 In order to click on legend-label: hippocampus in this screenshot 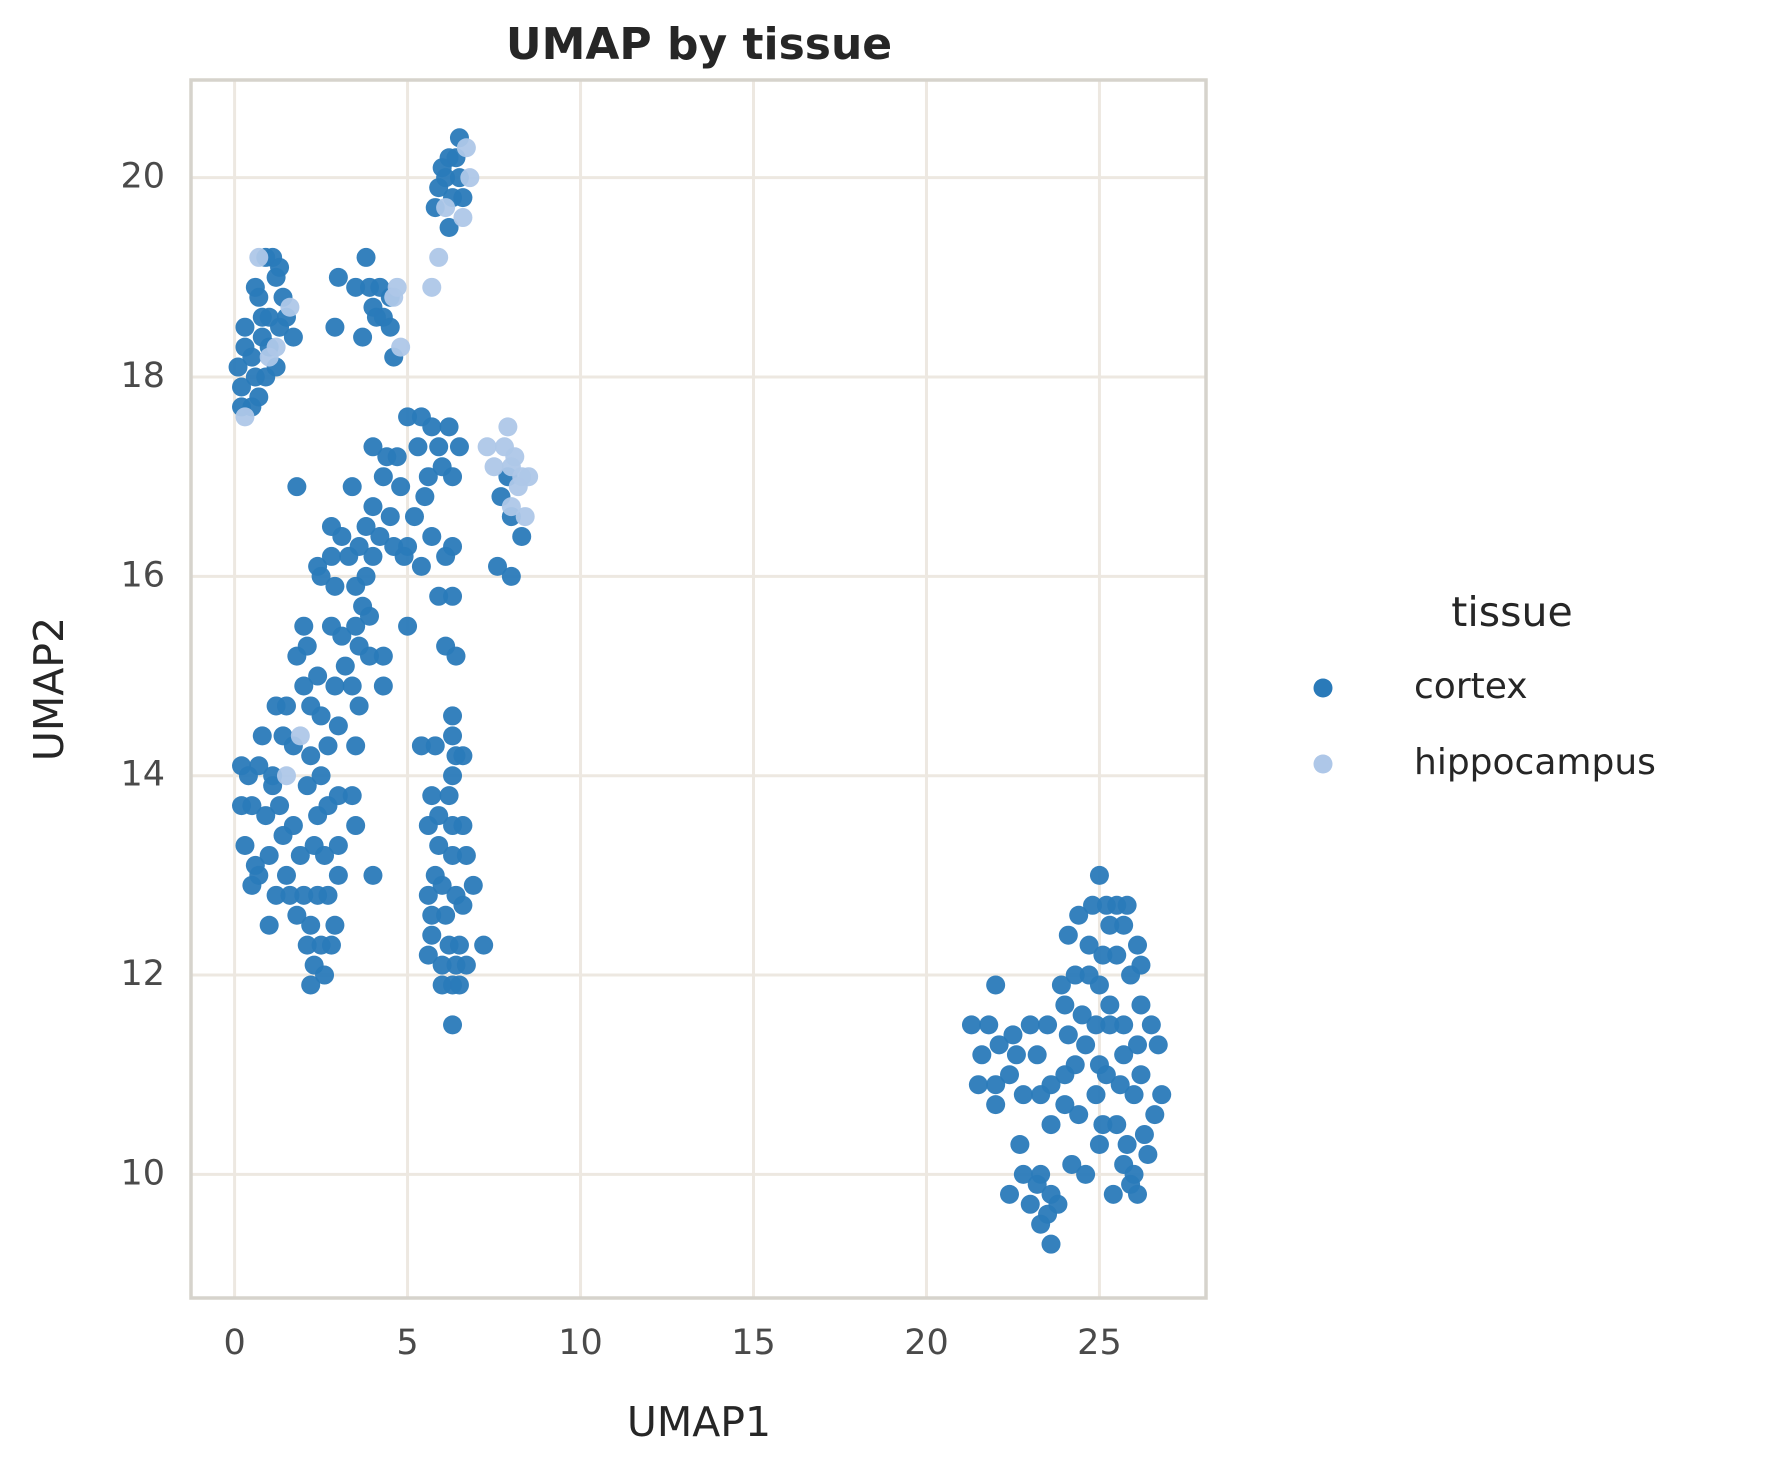, I will do `click(1535, 762)`.